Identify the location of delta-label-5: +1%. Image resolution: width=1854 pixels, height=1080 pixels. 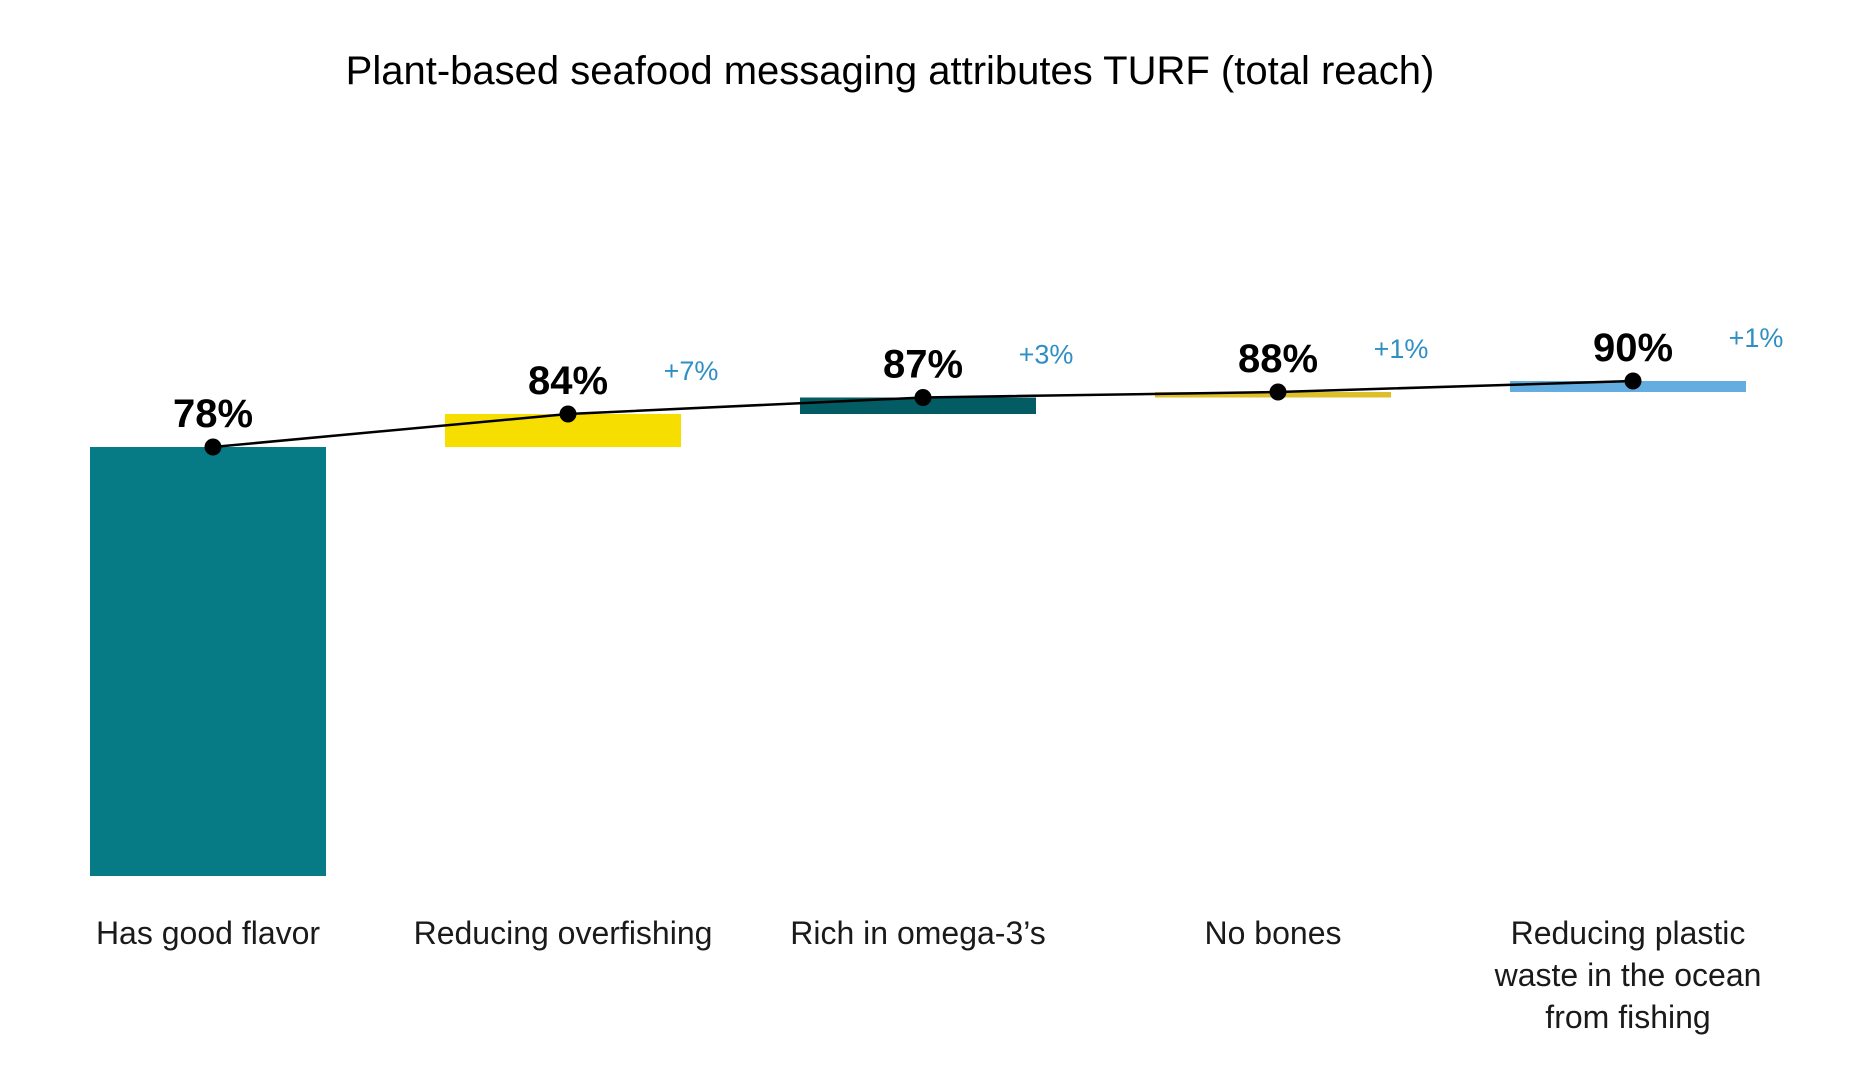
(1756, 338).